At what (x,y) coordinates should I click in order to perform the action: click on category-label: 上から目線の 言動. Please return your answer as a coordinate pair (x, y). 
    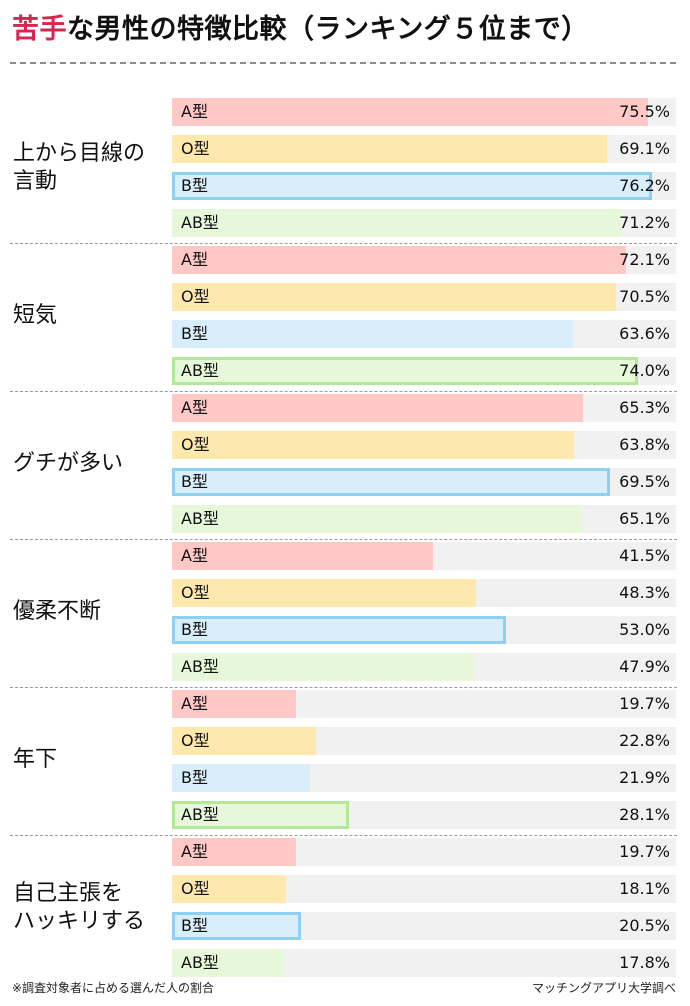
    Looking at the image, I should click on (88, 167).